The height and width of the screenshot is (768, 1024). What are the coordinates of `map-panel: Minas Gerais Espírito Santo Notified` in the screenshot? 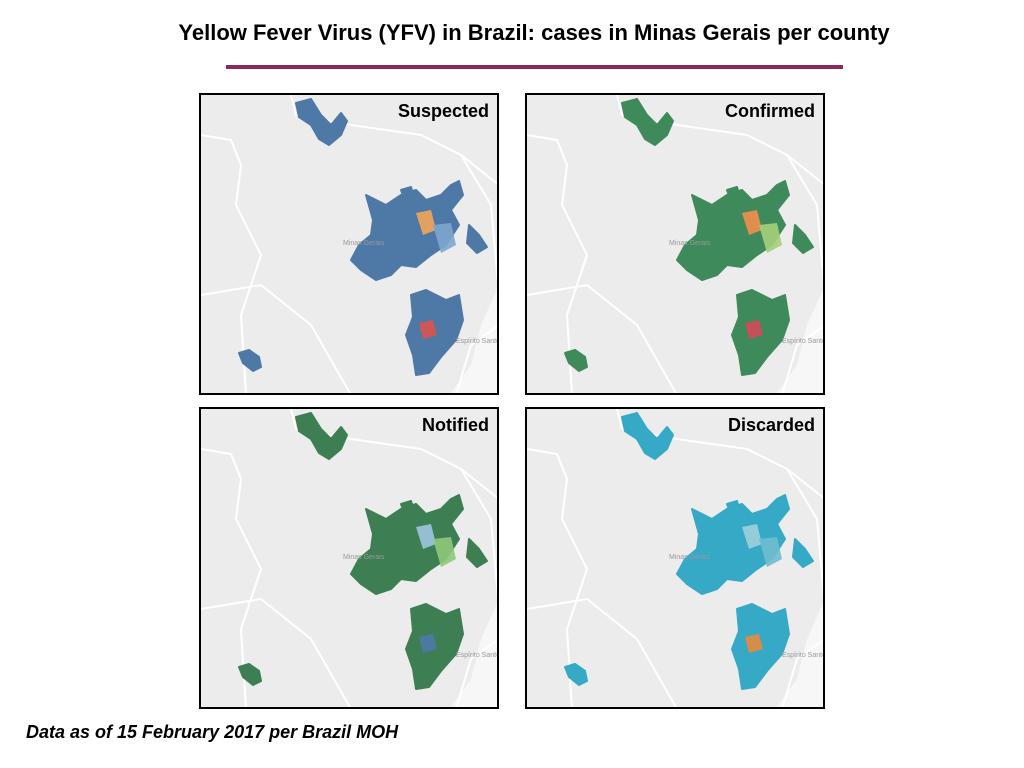 It's located at (349, 558).